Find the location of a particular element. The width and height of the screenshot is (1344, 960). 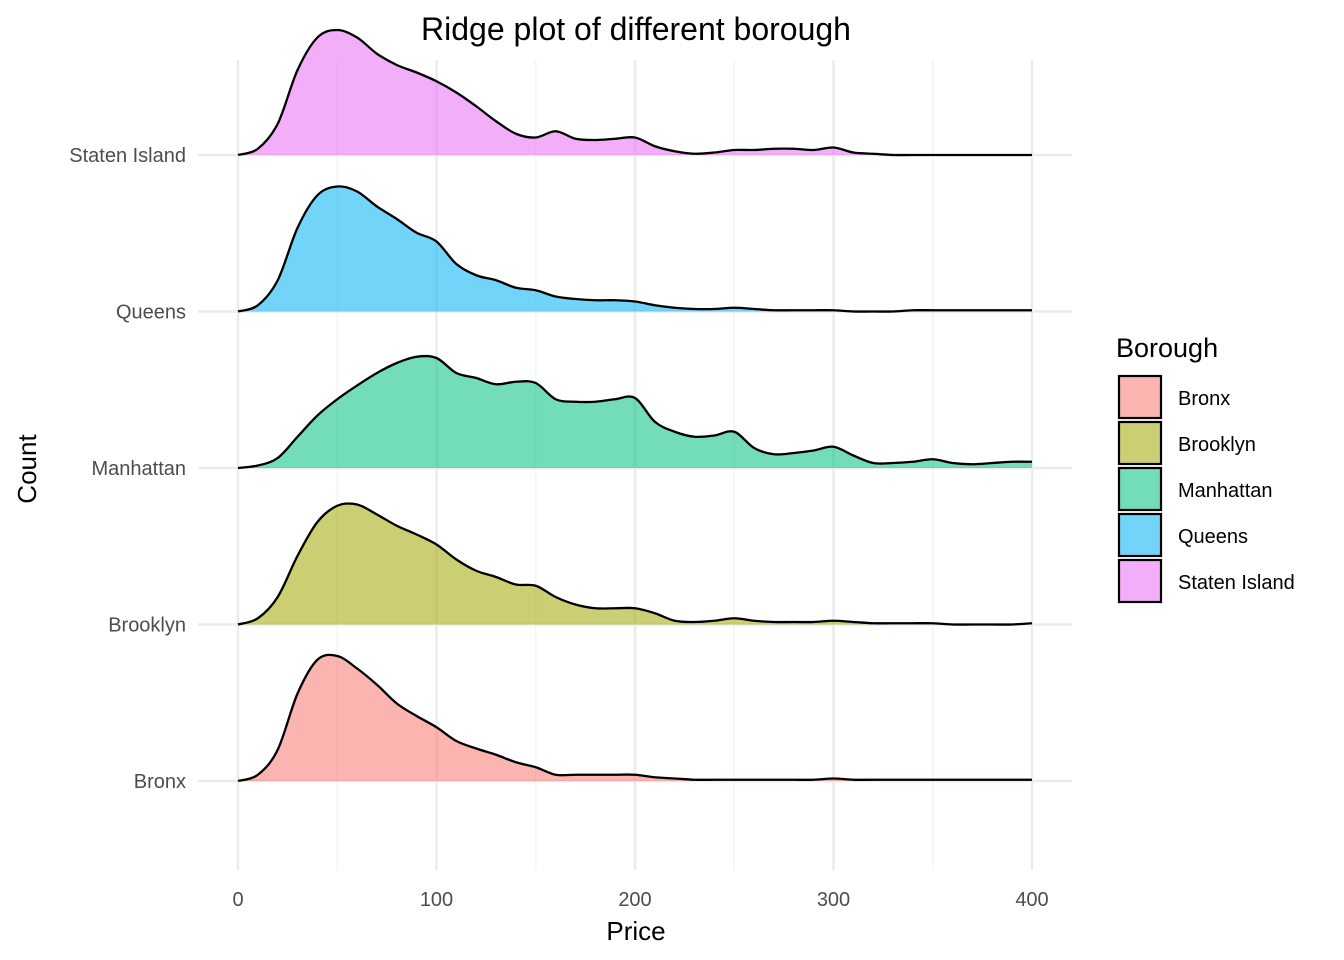

legend-label: Staten Island is located at coordinates (1236, 583).